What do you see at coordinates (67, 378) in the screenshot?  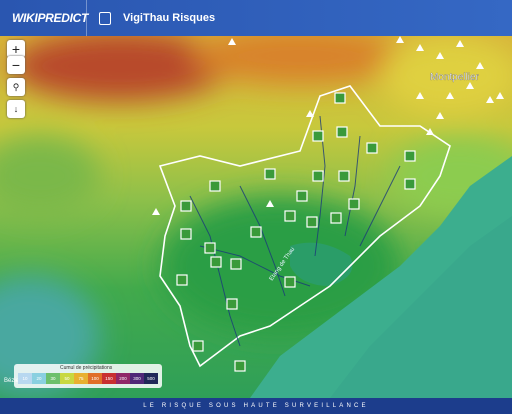 I see `legend-label: 50` at bounding box center [67, 378].